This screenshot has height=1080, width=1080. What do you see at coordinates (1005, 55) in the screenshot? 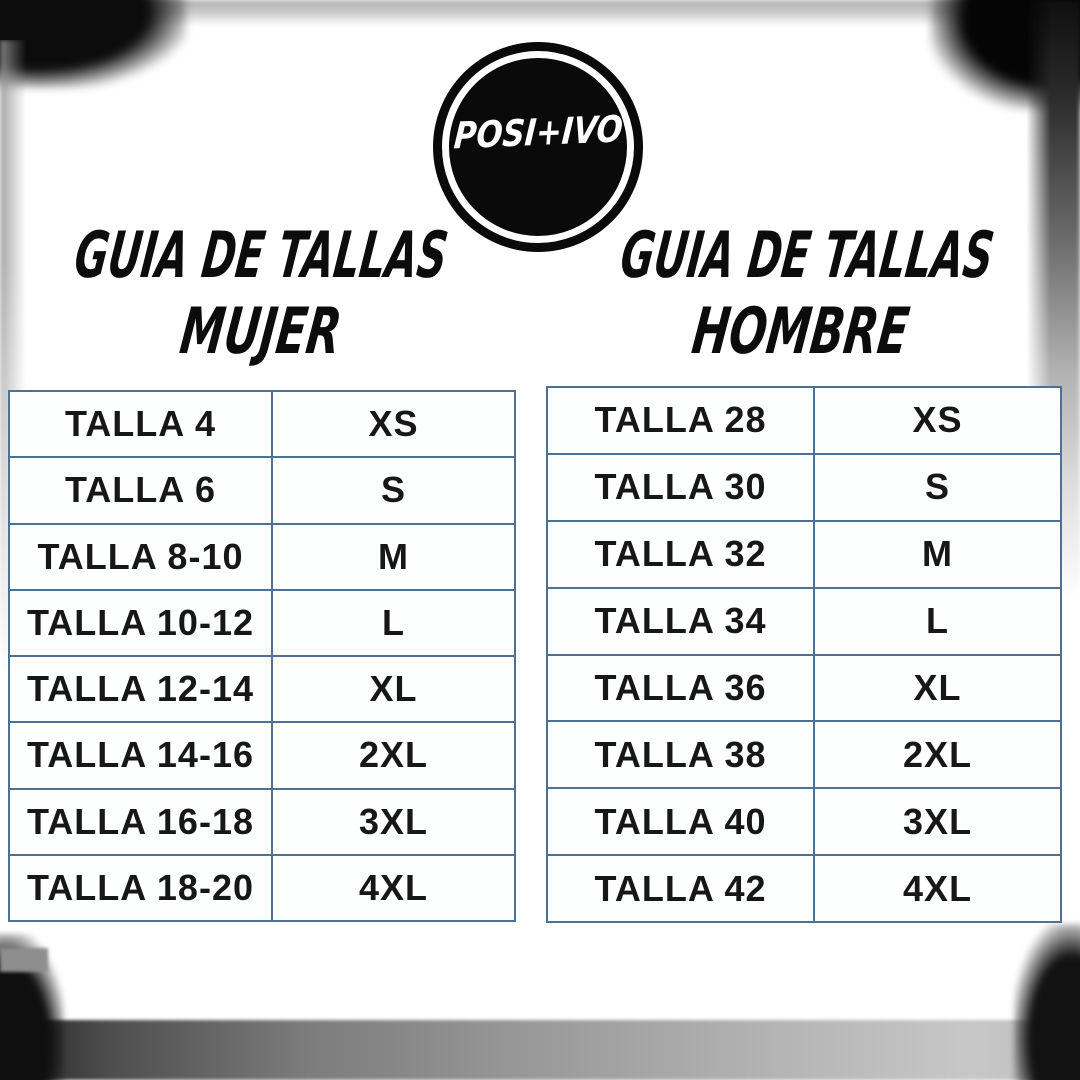
I see `grunge-corner-top-right` at bounding box center [1005, 55].